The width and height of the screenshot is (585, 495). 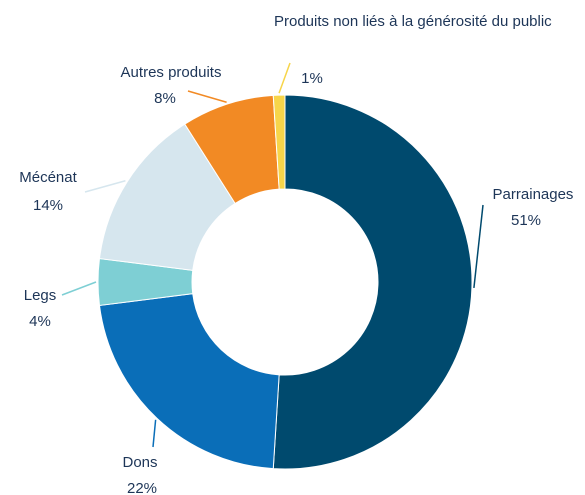 What do you see at coordinates (142, 487) in the screenshot?
I see `value-label: 22%` at bounding box center [142, 487].